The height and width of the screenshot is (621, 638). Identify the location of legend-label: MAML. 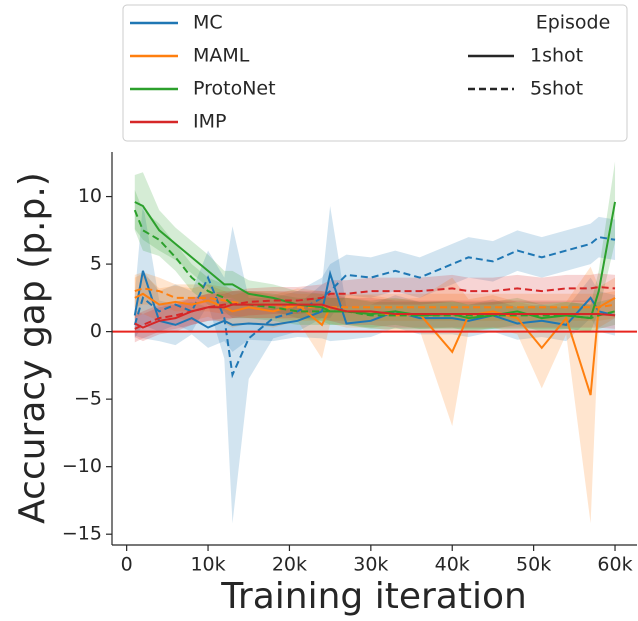
(221, 56).